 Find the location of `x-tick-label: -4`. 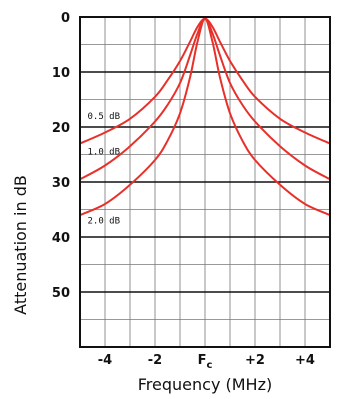

x-tick-label: -4 is located at coordinates (105, 360).